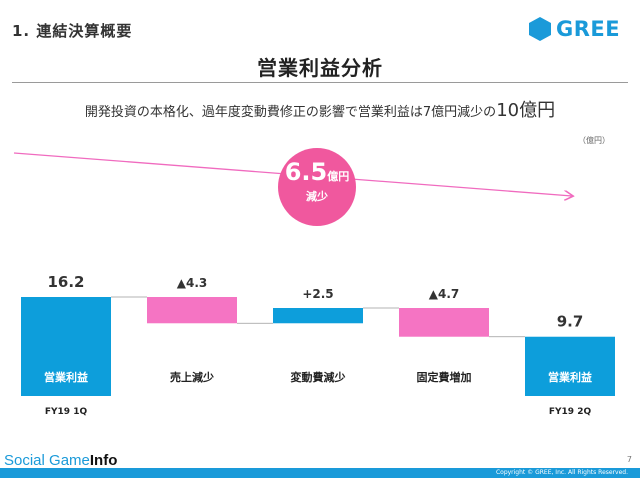  What do you see at coordinates (444, 377) in the screenshot?
I see `category-label-4: 固定費増加` at bounding box center [444, 377].